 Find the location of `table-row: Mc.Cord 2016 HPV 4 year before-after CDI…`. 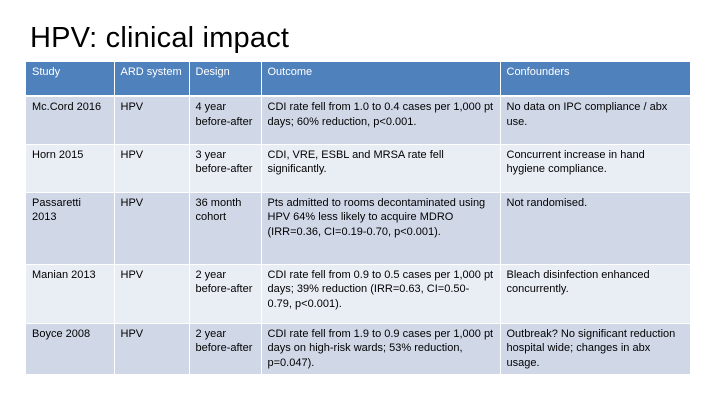

table-row: Mc.Cord 2016 HPV 4 year before-after CDI… is located at coordinates (358, 120).